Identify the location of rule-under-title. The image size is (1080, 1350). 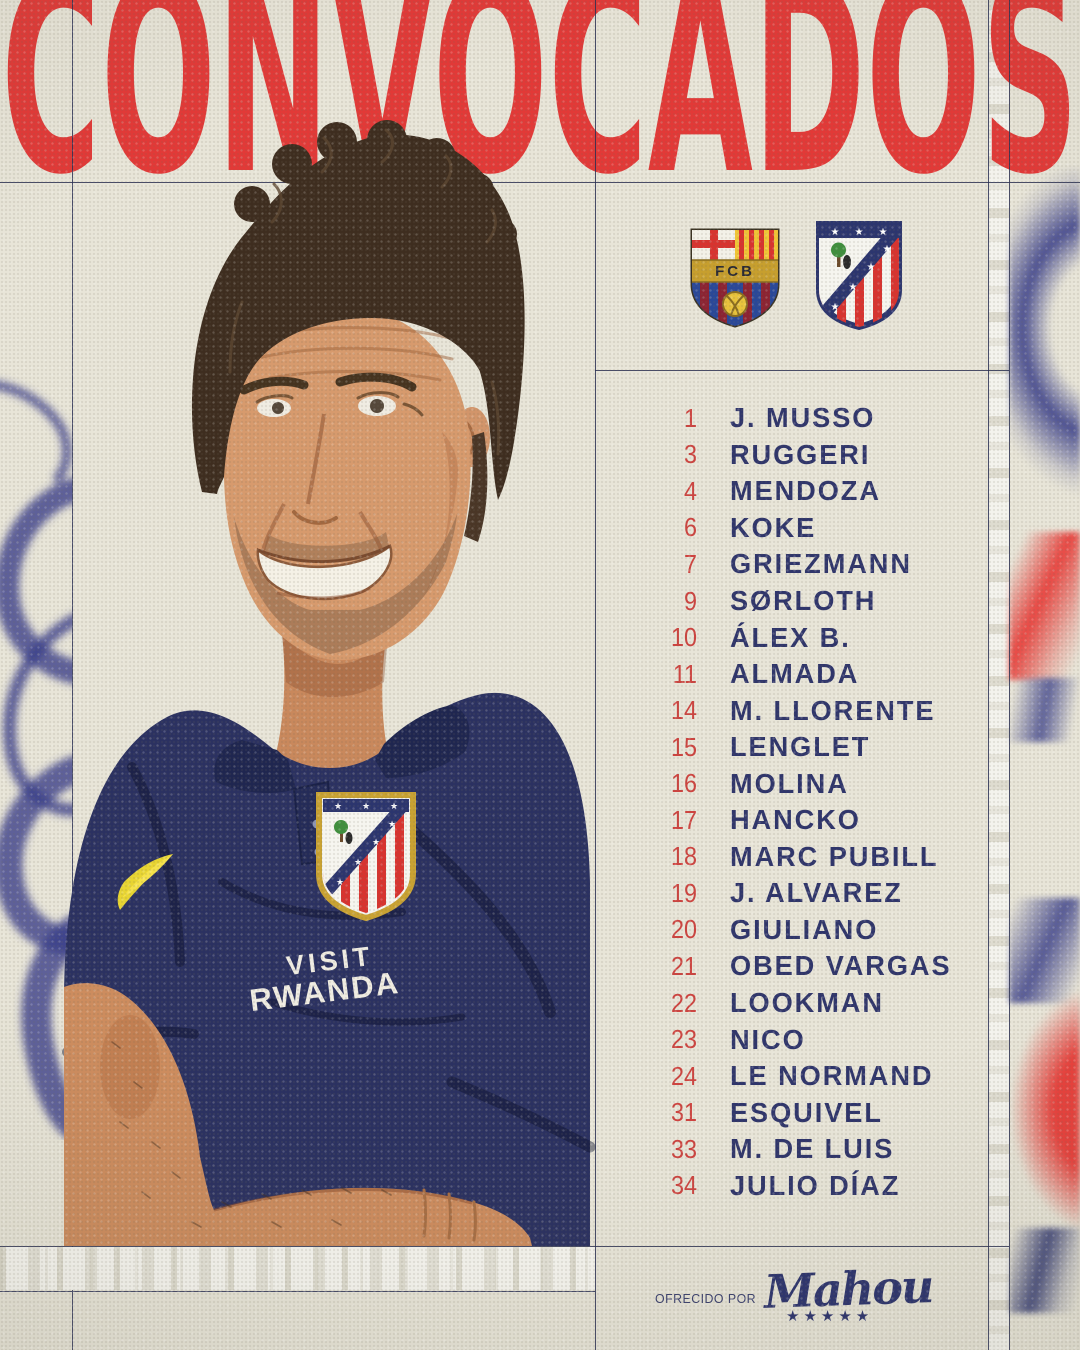
(540, 182).